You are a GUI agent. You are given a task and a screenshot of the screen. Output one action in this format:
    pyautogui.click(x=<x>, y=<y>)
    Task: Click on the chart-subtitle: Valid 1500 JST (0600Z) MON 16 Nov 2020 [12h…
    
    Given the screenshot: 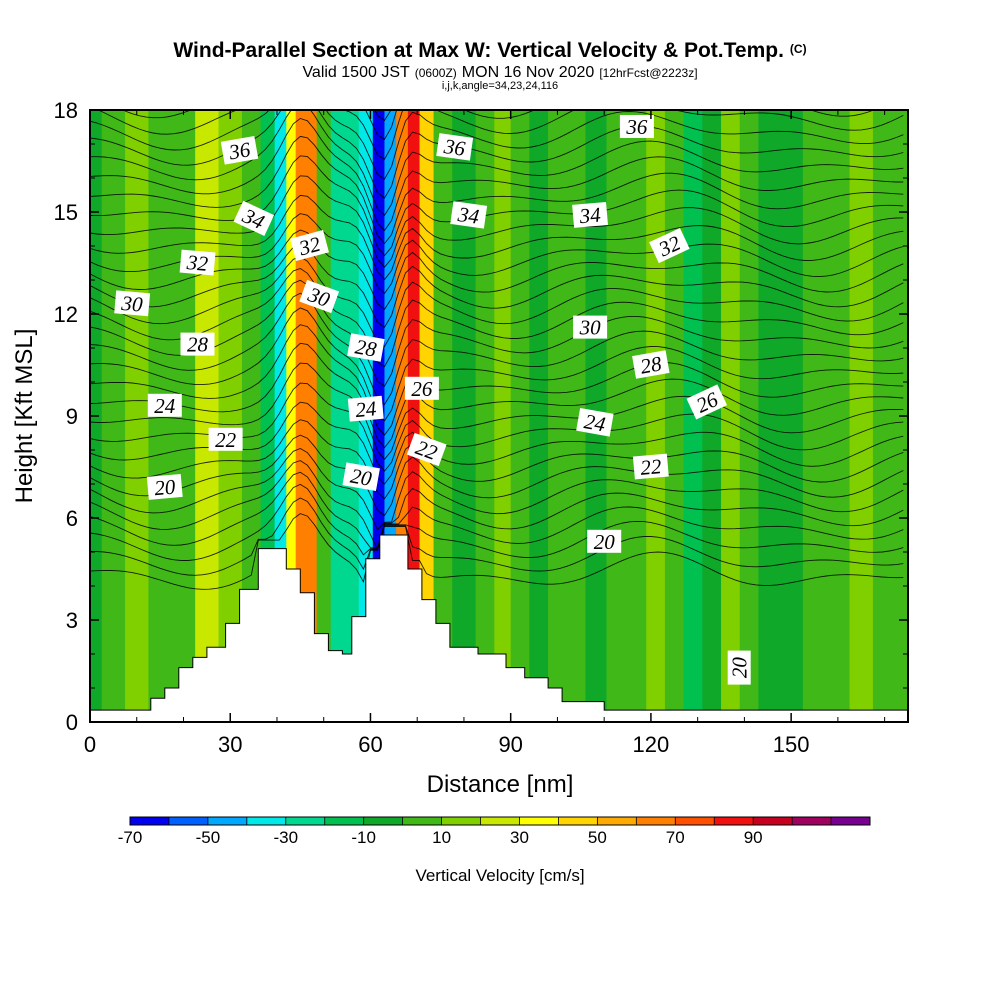 What is the action you would take?
    pyautogui.click(x=499, y=72)
    